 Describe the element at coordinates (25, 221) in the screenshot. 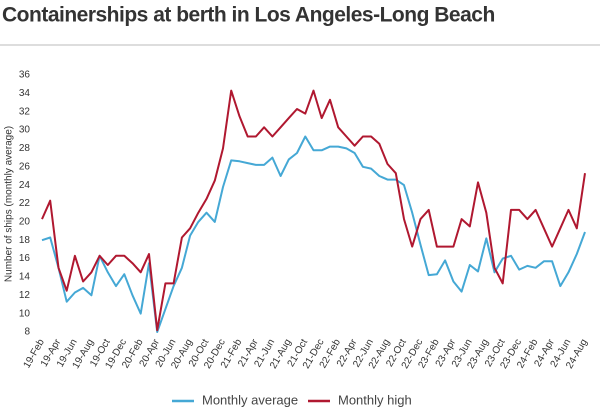

I see `y-tick-label: 20` at that location.